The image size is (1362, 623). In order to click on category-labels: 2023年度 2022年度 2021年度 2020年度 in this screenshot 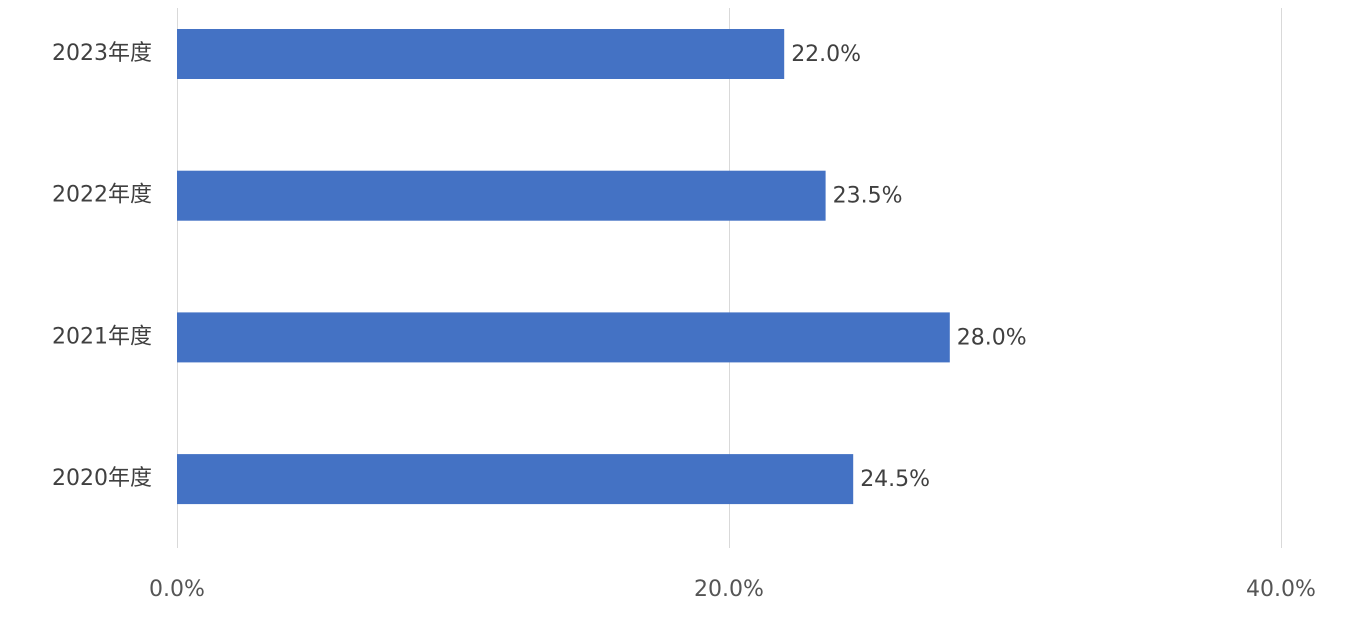, I will do `click(102, 266)`.